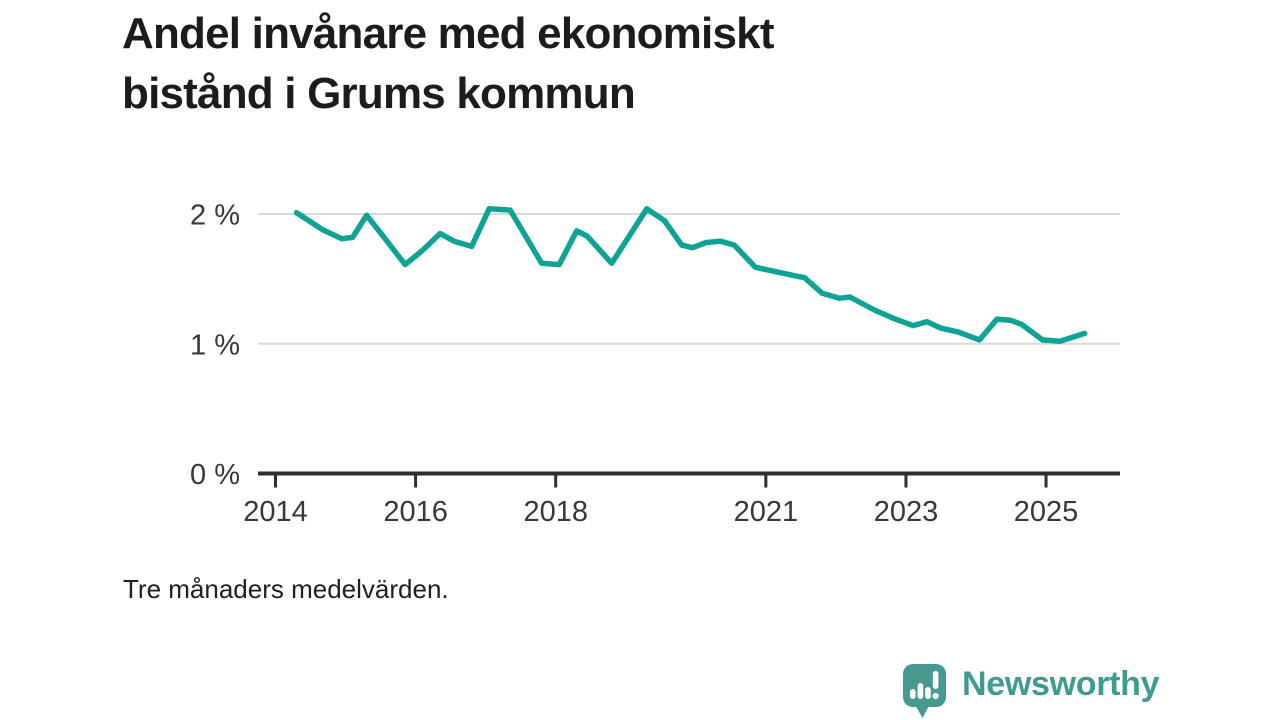  I want to click on y-axis-labels: 2 % 1 % 0 %, so click(215, 345).